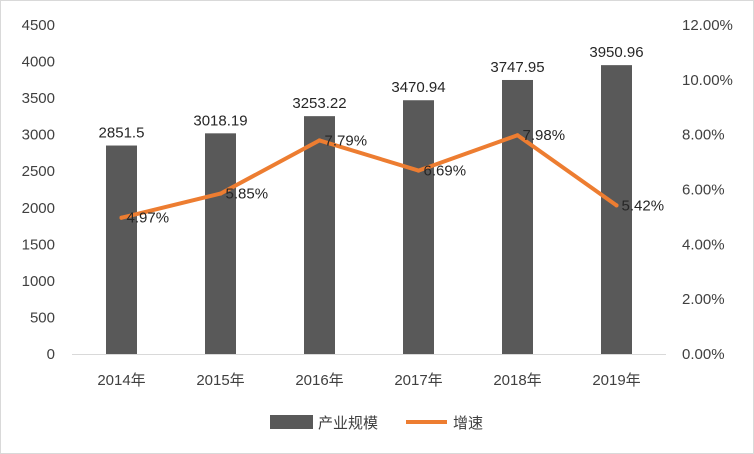 This screenshot has width=754, height=454. I want to click on bar-value-label: 3747.95, so click(517, 67).